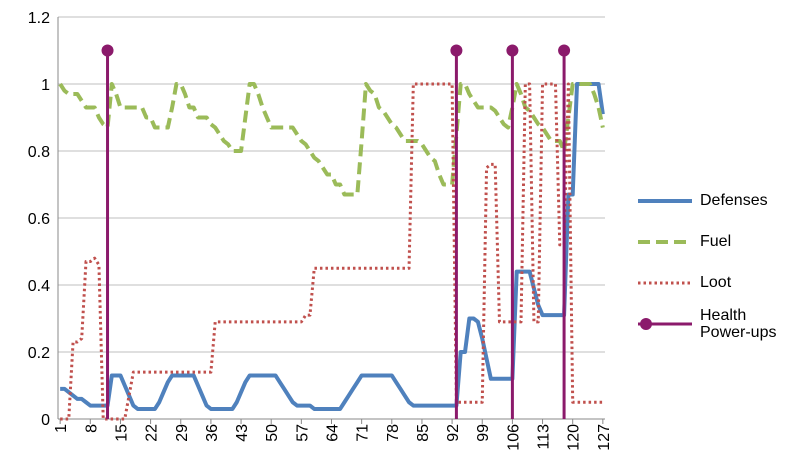 This screenshot has width=793, height=471. I want to click on x-tick-label: 85, so click(423, 433).